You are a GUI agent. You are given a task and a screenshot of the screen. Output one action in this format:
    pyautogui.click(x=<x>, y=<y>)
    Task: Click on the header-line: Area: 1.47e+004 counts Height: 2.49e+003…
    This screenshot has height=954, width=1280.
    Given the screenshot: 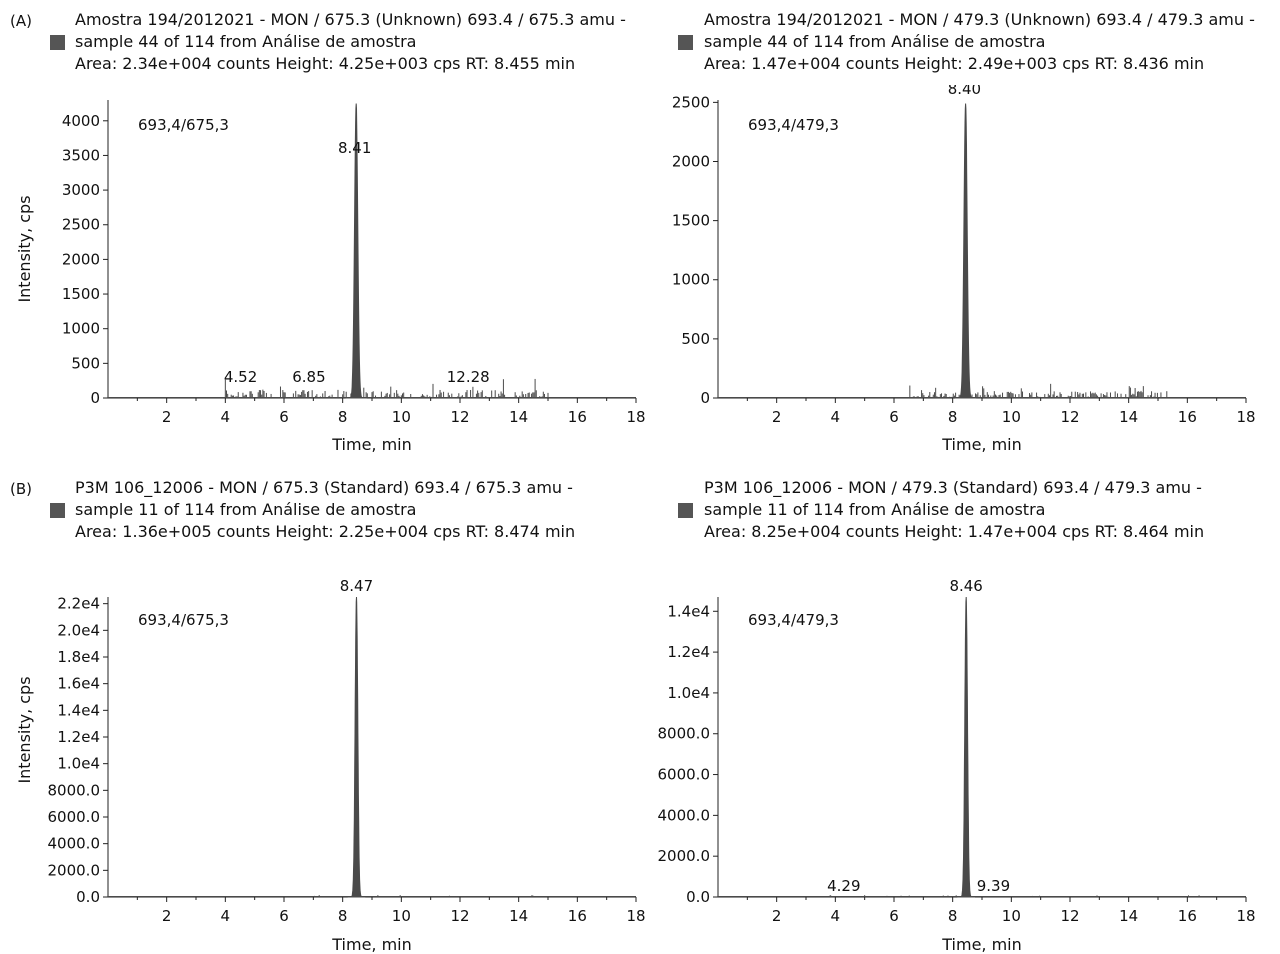 What is the action you would take?
    pyautogui.click(x=954, y=63)
    